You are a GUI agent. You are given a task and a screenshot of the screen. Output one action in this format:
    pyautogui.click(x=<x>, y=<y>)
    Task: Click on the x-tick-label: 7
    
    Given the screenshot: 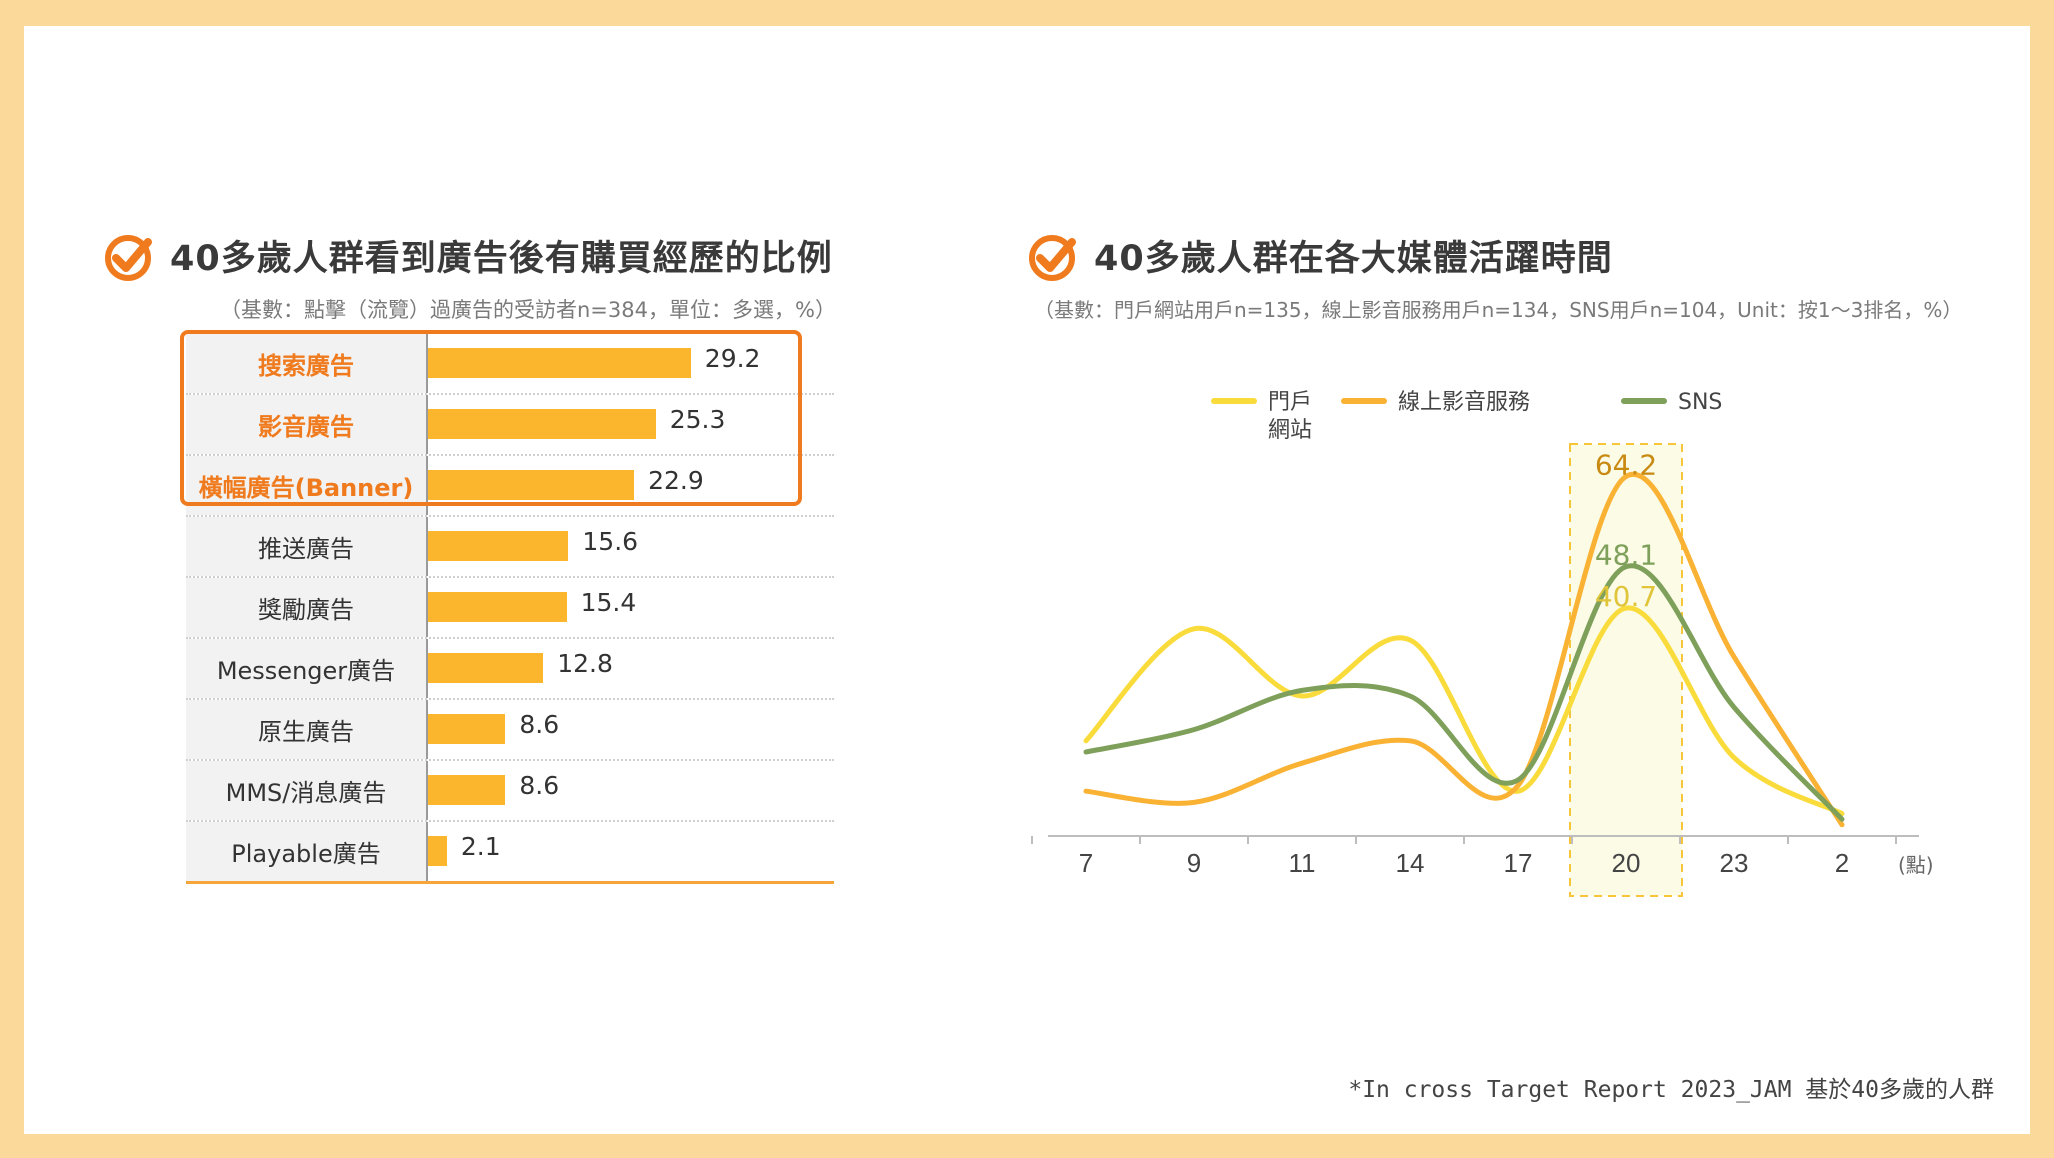 What is the action you would take?
    pyautogui.click(x=1086, y=863)
    